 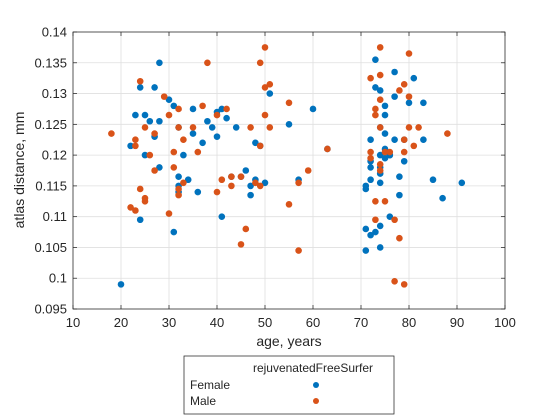 I want to click on x-tick-label: 70, so click(x=361, y=322).